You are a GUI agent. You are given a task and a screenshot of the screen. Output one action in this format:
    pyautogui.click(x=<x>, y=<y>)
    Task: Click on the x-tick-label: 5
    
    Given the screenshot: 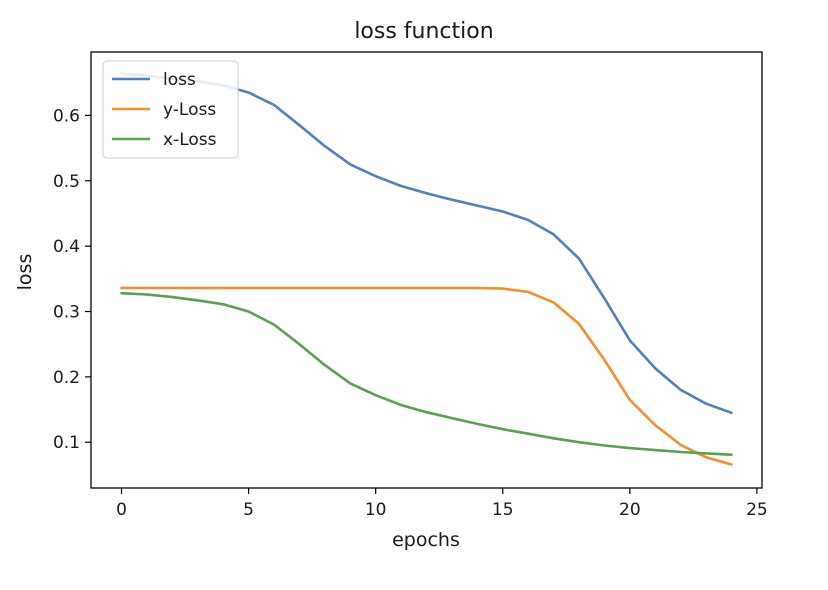 What is the action you would take?
    pyautogui.click(x=248, y=510)
    